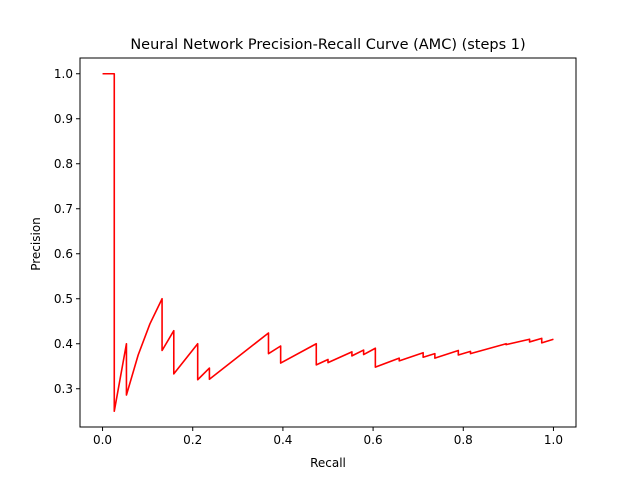 The width and height of the screenshot is (640, 484). I want to click on y-tick-label: 0.3, so click(63, 389).